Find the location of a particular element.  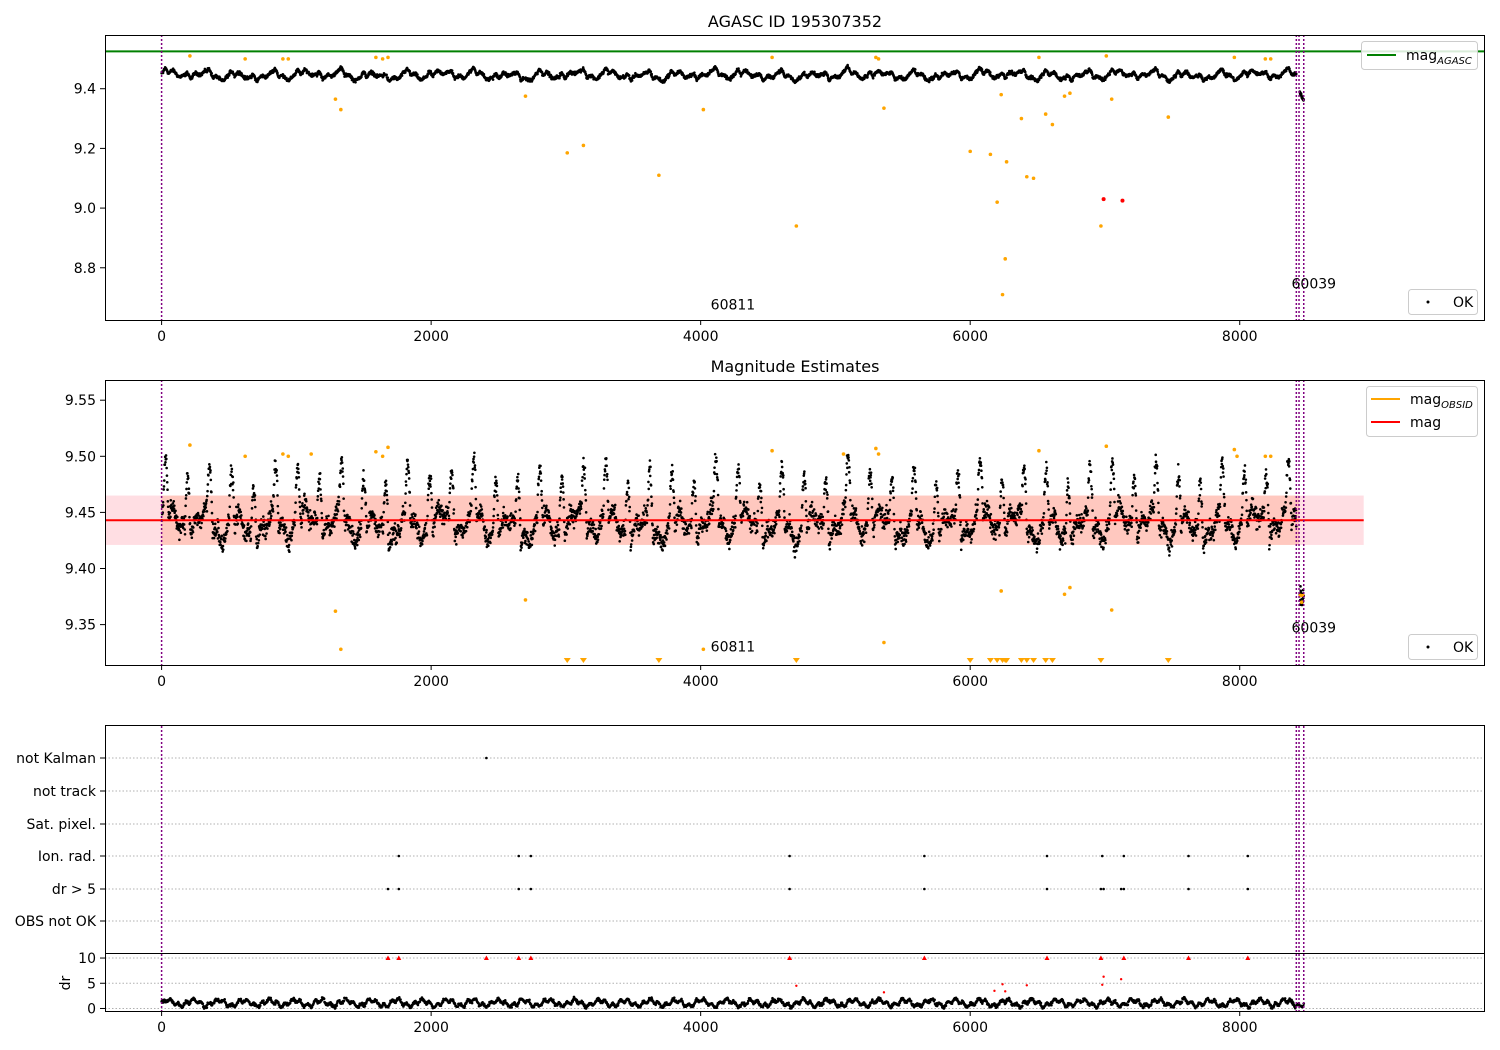

flagged-point is located at coordinates (1103, 199).